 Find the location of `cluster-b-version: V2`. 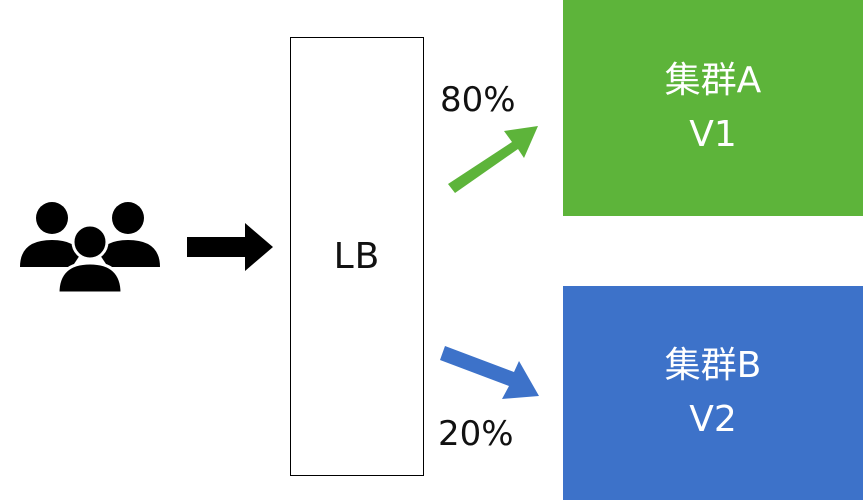

cluster-b-version: V2 is located at coordinates (713, 419).